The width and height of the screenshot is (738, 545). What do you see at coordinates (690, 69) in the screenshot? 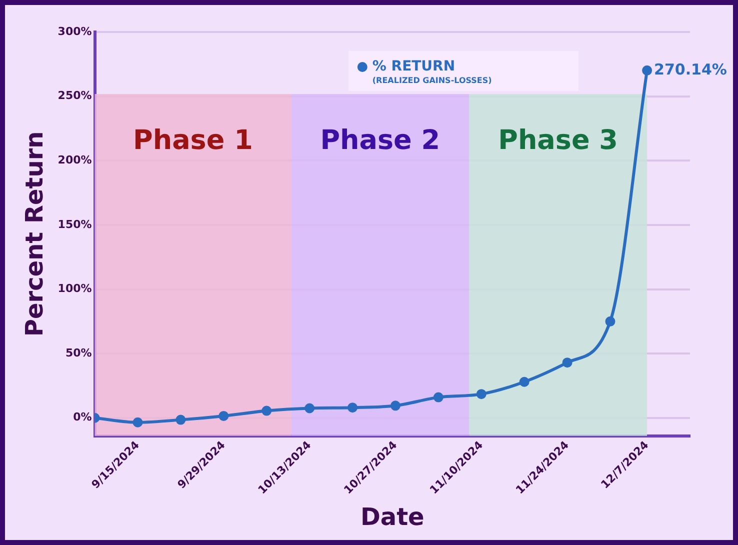
I see `data-label: 270.14%` at bounding box center [690, 69].